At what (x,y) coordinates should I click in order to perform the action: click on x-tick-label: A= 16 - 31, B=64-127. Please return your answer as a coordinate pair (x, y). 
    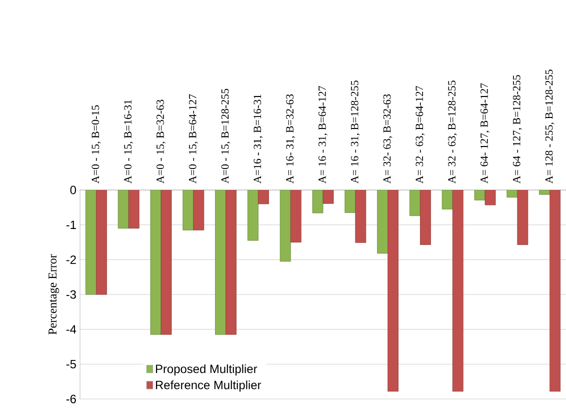
    Looking at the image, I should click on (323, 135).